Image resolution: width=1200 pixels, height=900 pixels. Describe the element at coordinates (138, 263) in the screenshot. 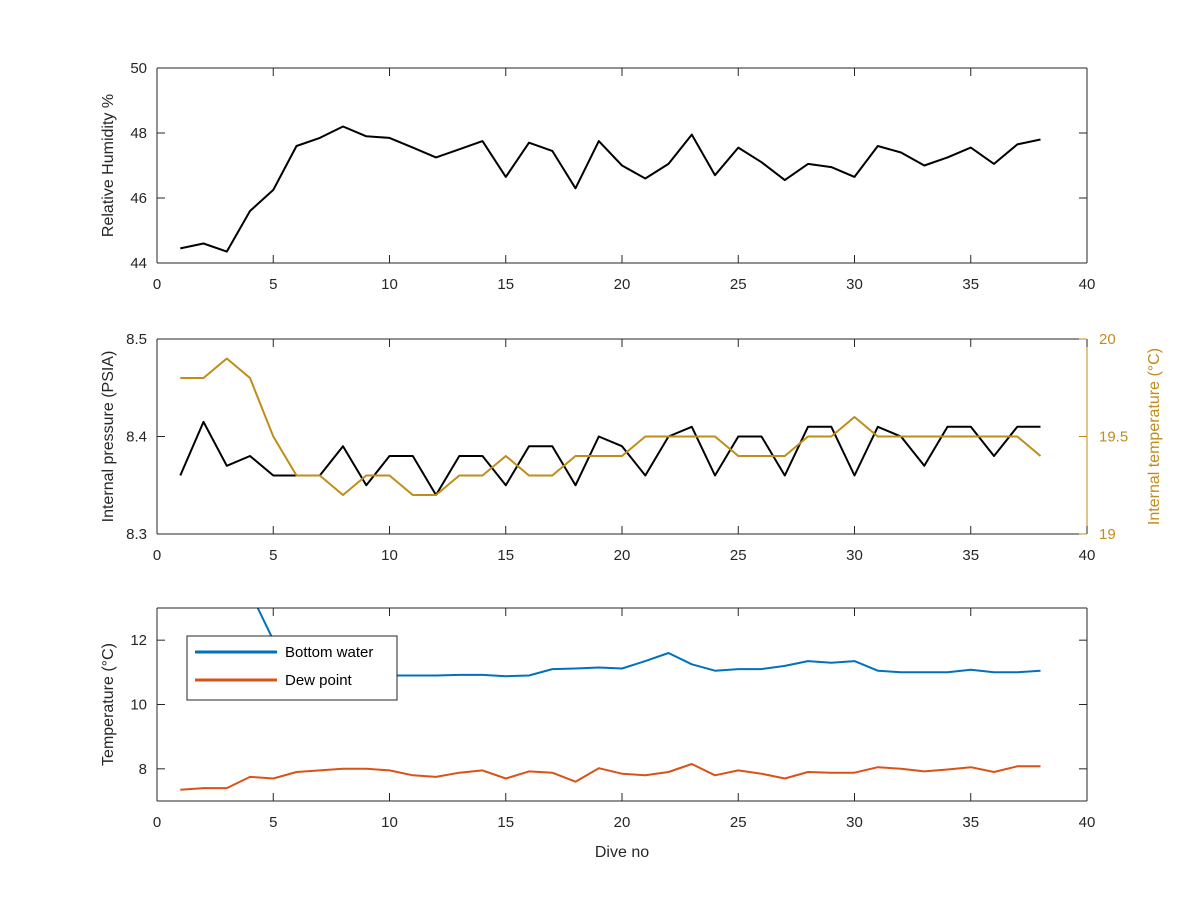

I see `y-tick-label: 44` at that location.